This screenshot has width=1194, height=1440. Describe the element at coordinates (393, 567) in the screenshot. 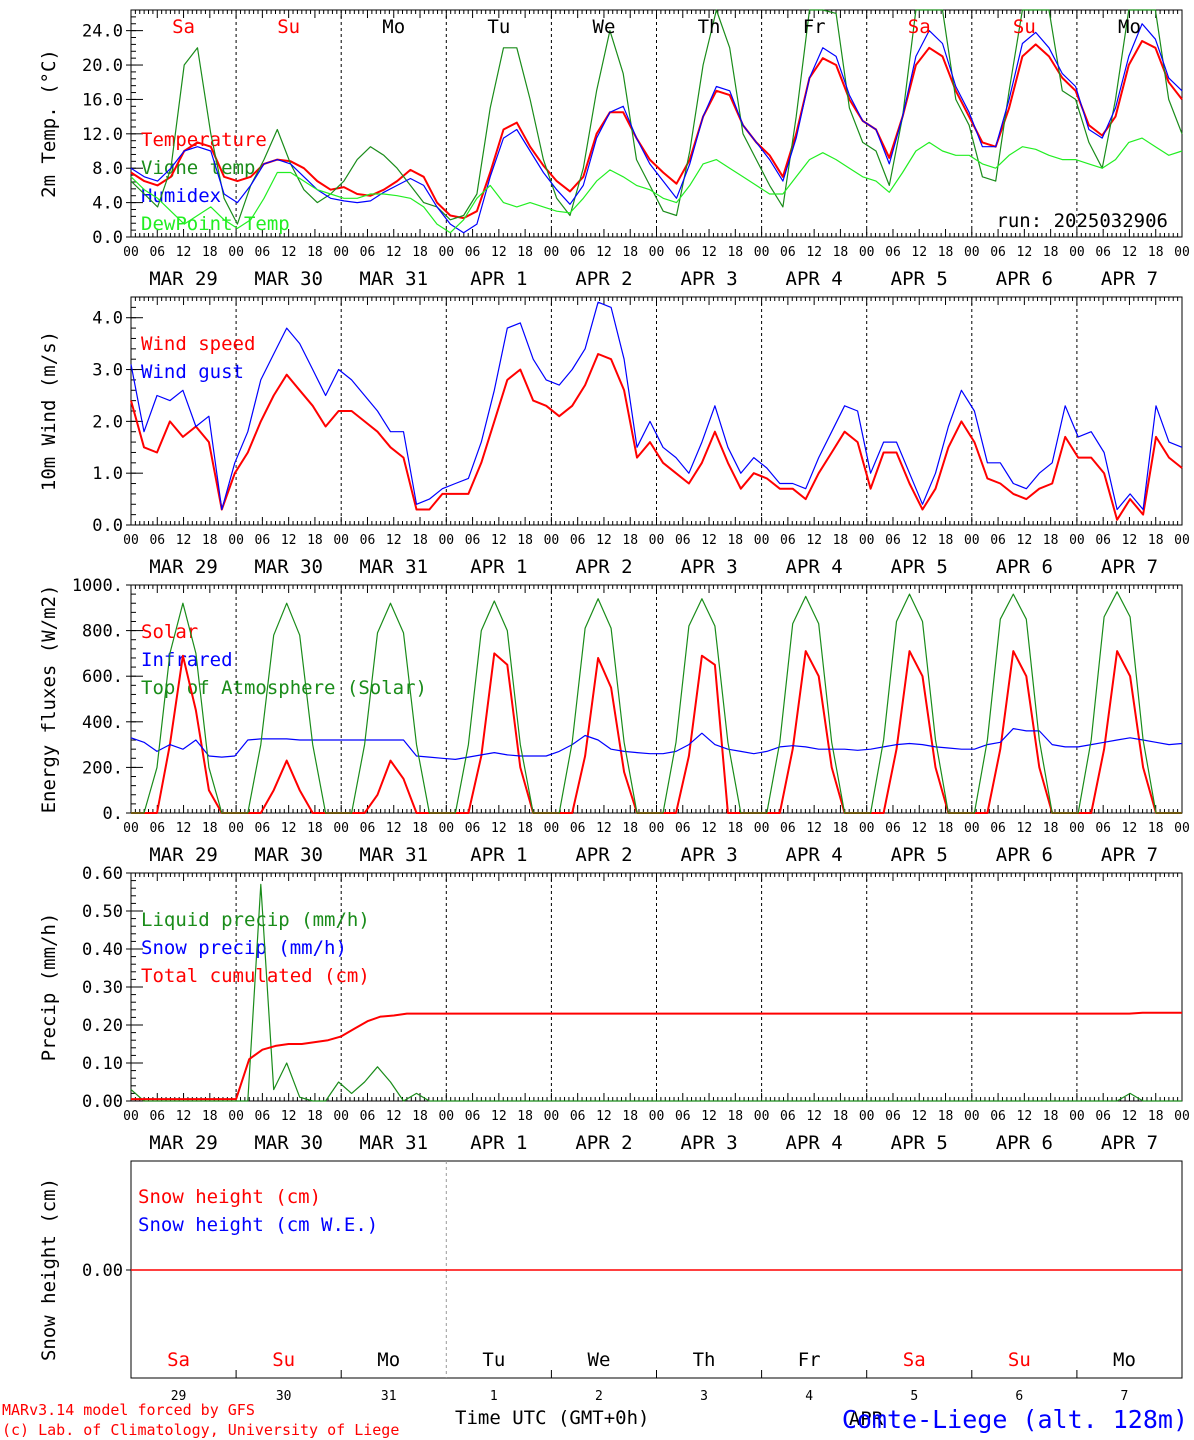

I see `x-date-label: MAR 31` at that location.